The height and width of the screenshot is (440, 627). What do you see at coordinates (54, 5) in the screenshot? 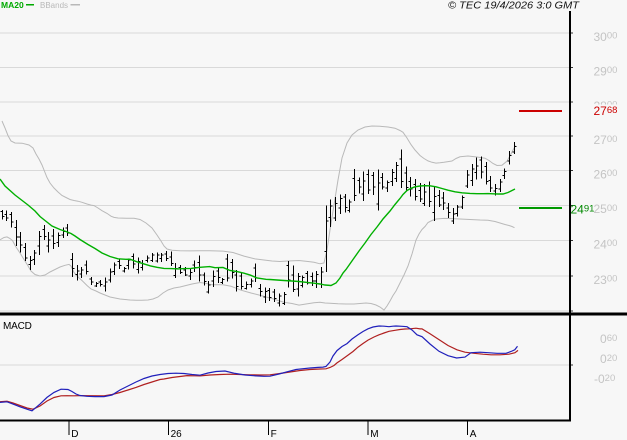
I see `svg-text: BBands` at bounding box center [54, 5].